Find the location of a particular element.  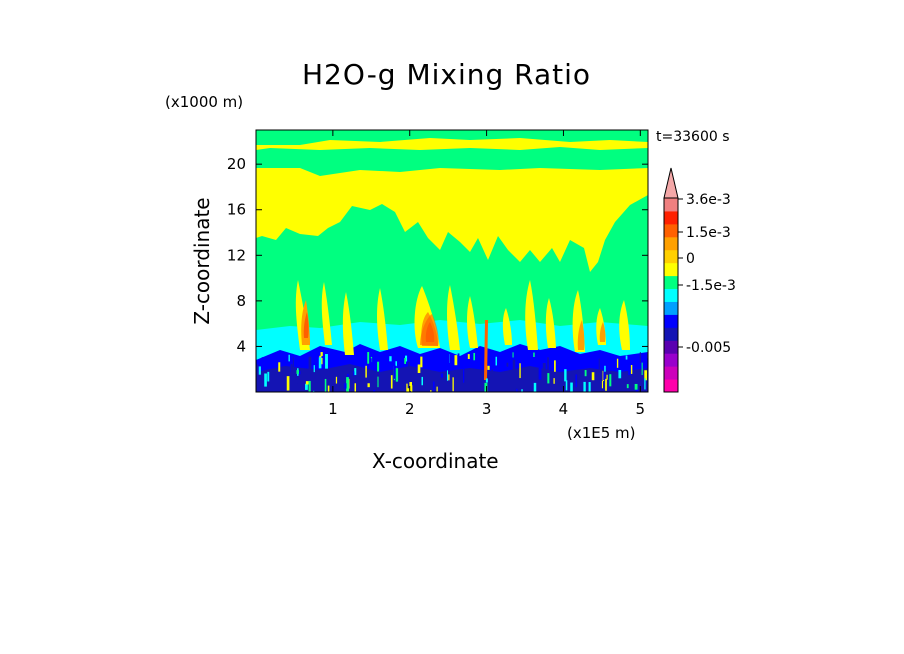

field-darkblue is located at coordinates (452, 378).